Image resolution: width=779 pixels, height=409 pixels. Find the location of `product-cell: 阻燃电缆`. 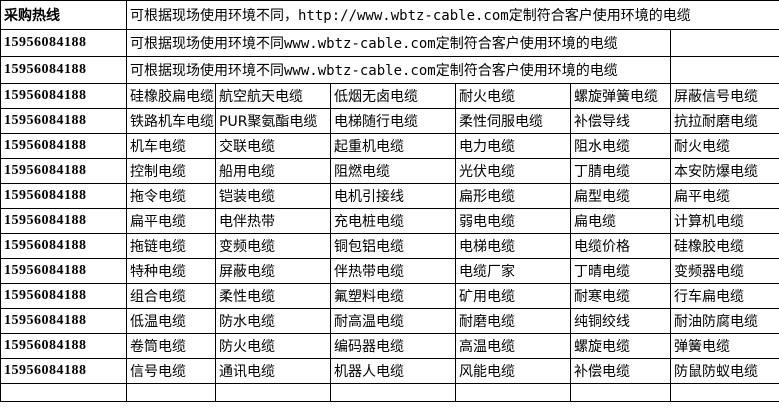

product-cell: 阻燃电缆 is located at coordinates (393, 171).